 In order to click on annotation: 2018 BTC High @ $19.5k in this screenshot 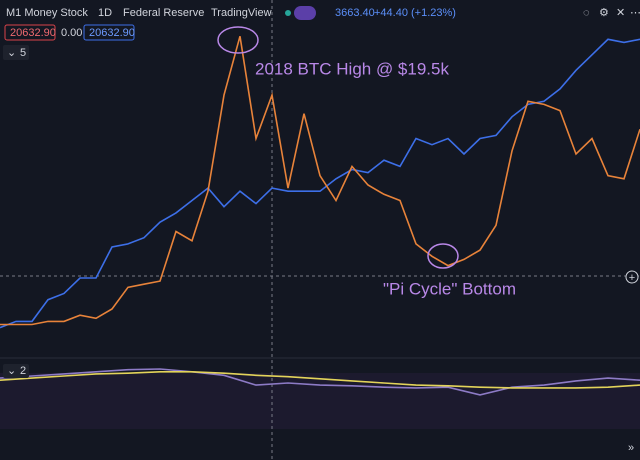, I will do `click(352, 68)`.